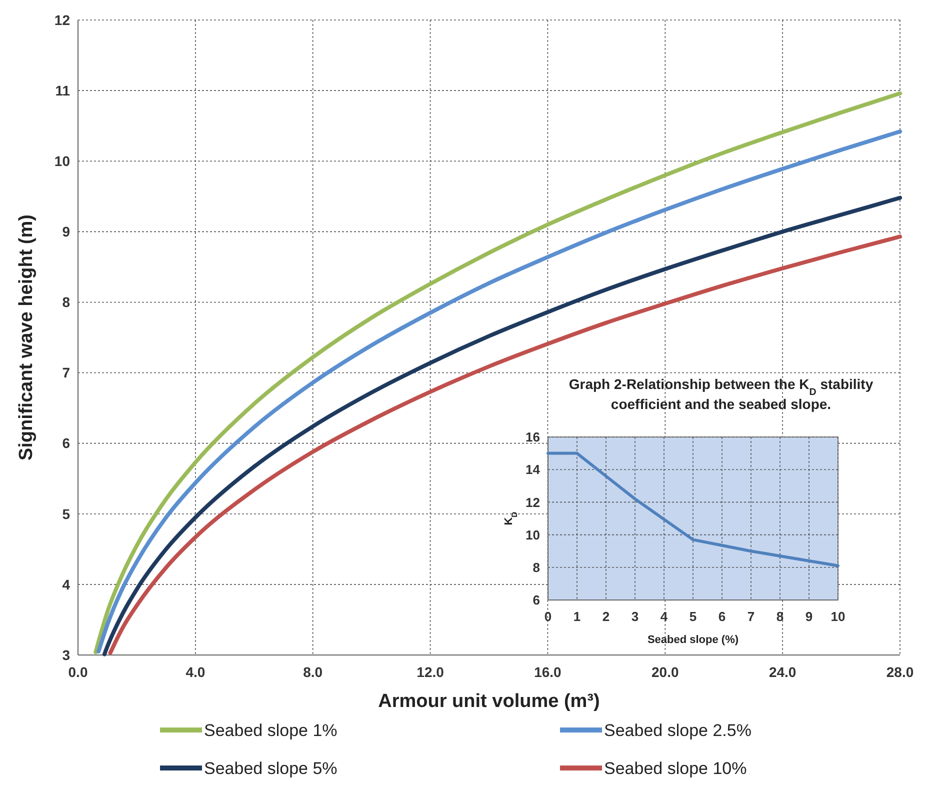  What do you see at coordinates (26, 337) in the screenshot?
I see `y-axis-title: Significant wave height (m)` at bounding box center [26, 337].